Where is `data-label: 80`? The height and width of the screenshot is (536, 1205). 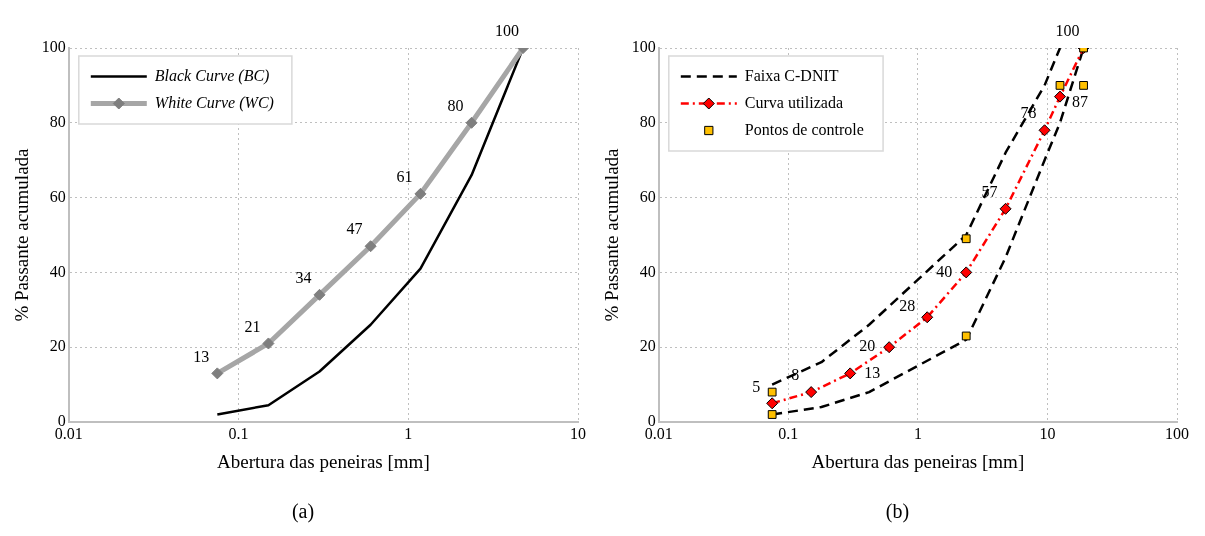 data-label: 80 is located at coordinates (455, 105).